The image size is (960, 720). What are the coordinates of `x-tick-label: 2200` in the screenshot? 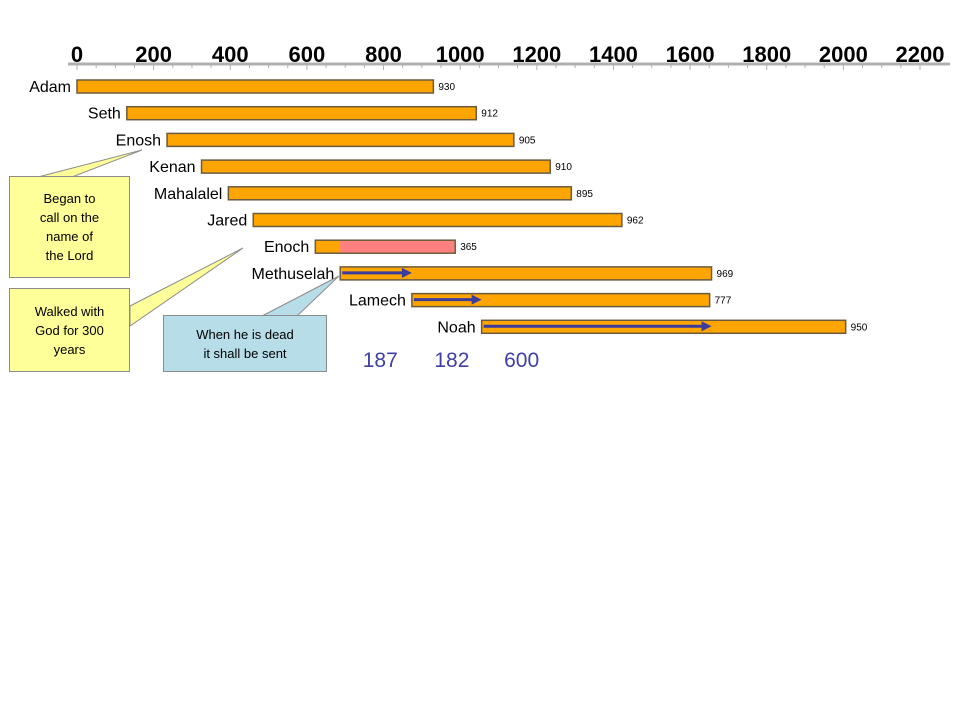 It's located at (920, 54).